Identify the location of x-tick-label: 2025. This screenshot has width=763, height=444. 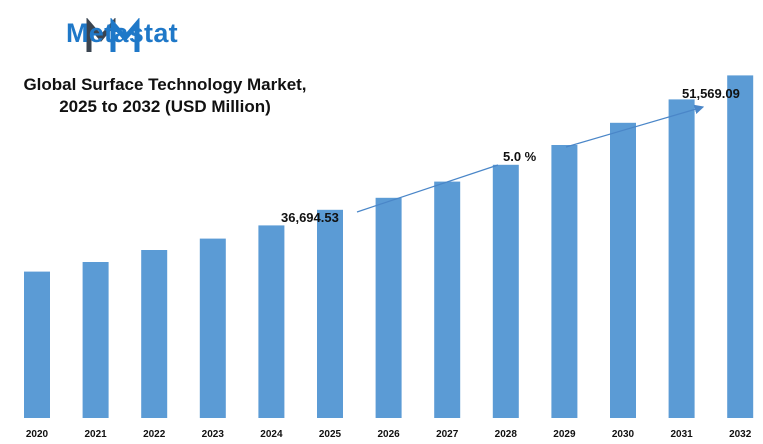
(330, 434).